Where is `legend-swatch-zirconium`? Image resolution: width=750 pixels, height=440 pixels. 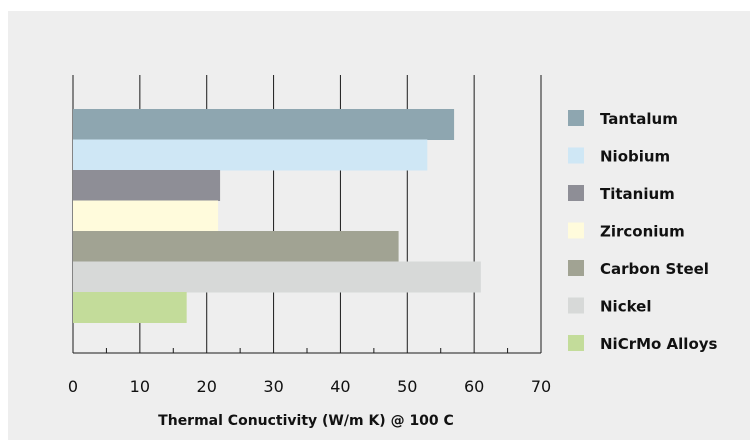
legend-swatch-zirconium is located at coordinates (576, 230).